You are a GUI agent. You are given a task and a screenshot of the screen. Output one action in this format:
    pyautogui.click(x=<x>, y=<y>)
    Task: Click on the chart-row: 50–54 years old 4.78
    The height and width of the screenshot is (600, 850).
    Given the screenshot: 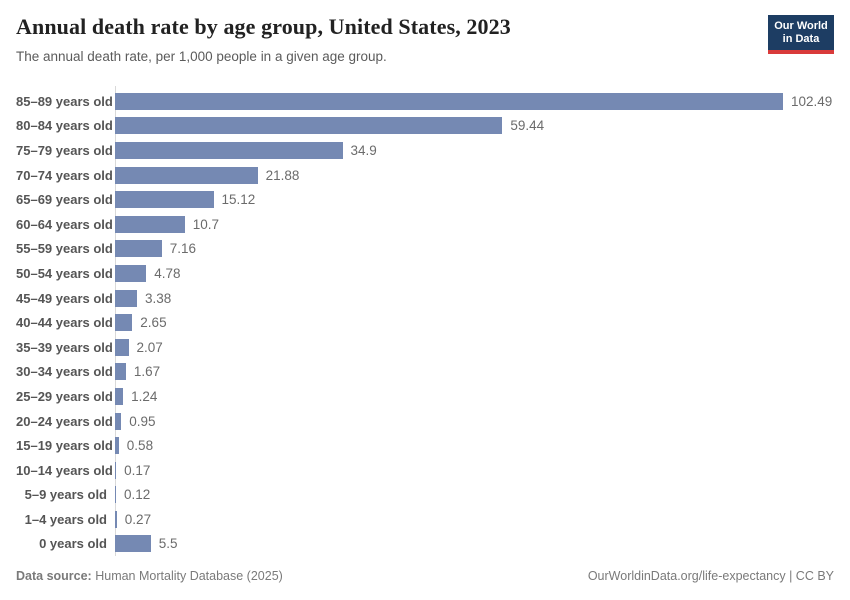 What is the action you would take?
    pyautogui.click(x=425, y=273)
    